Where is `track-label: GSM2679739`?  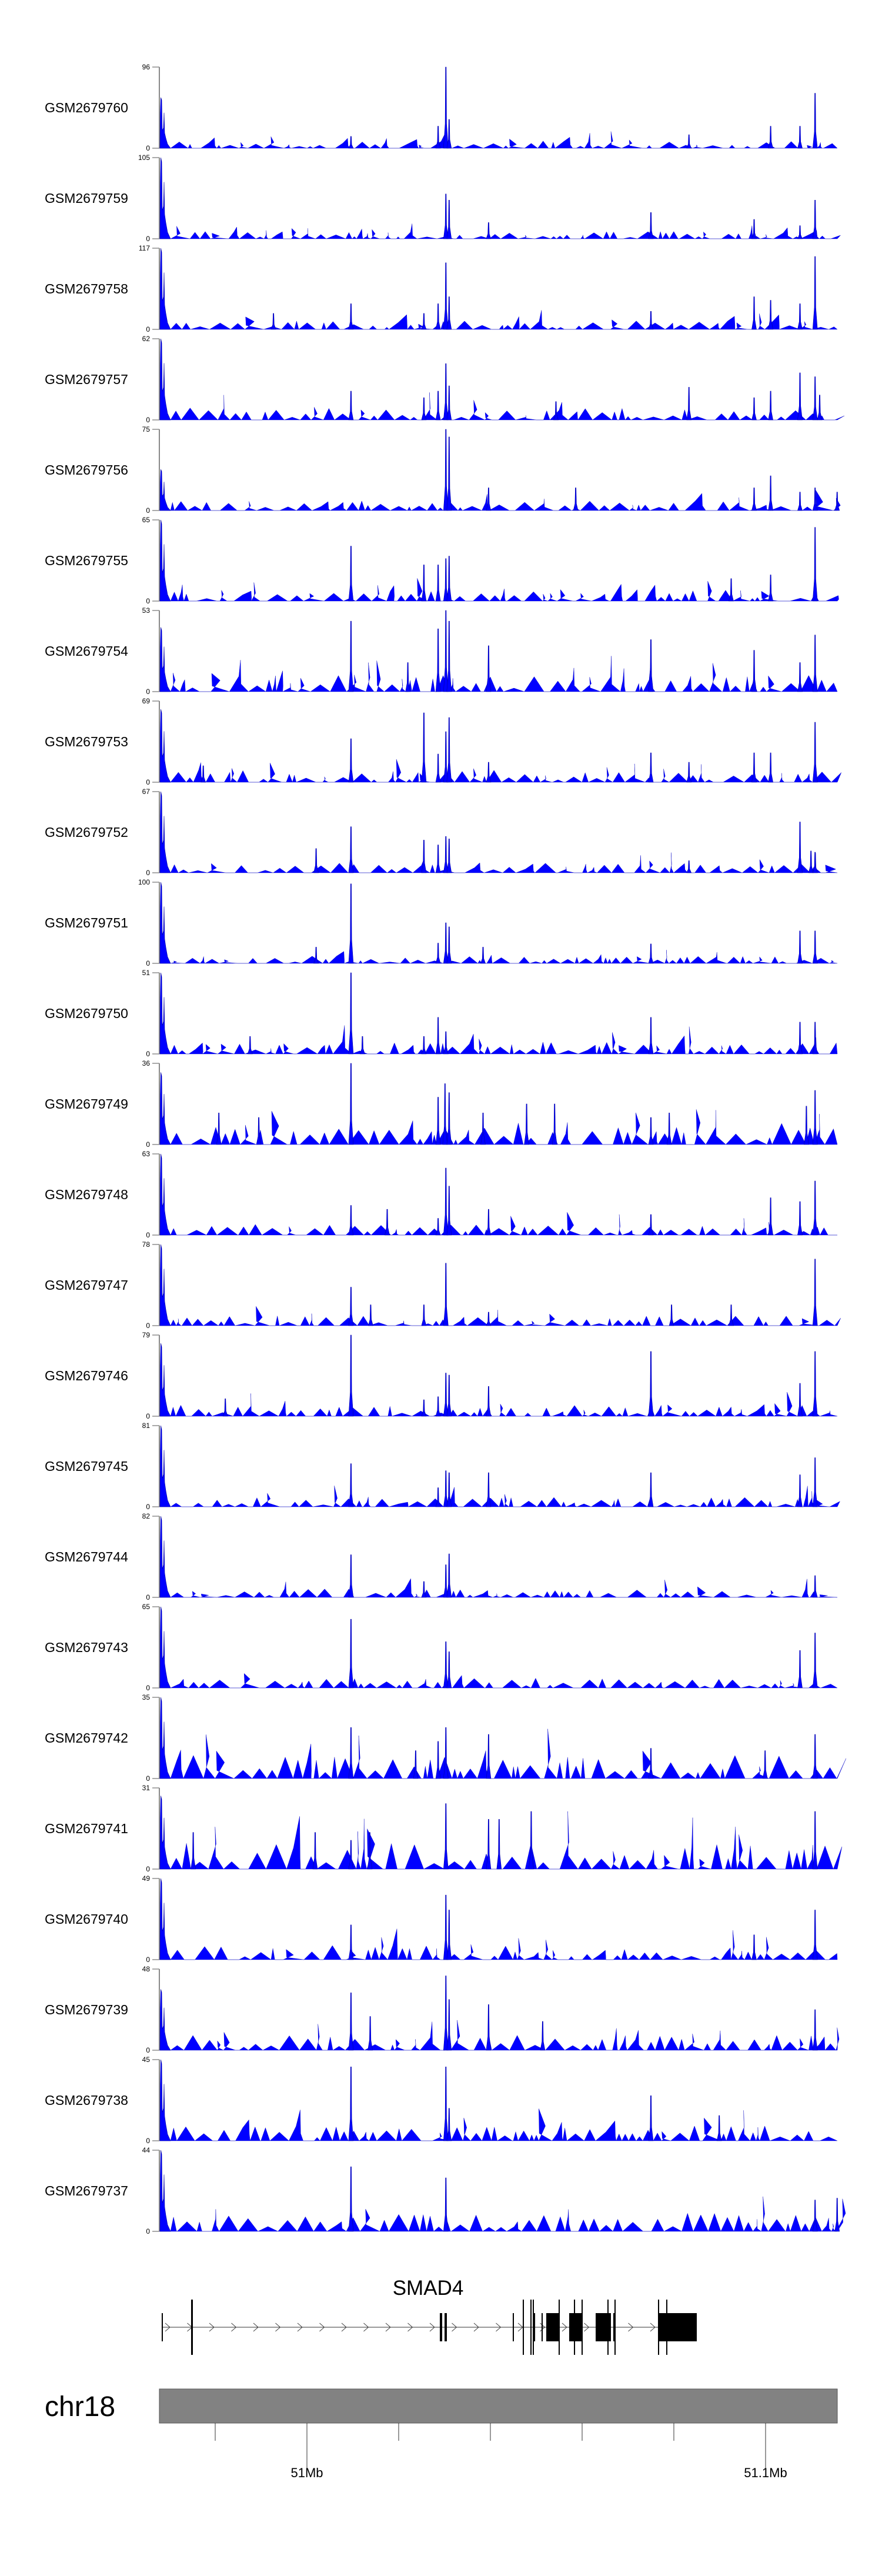 track-label: GSM2679739 is located at coordinates (86, 2009).